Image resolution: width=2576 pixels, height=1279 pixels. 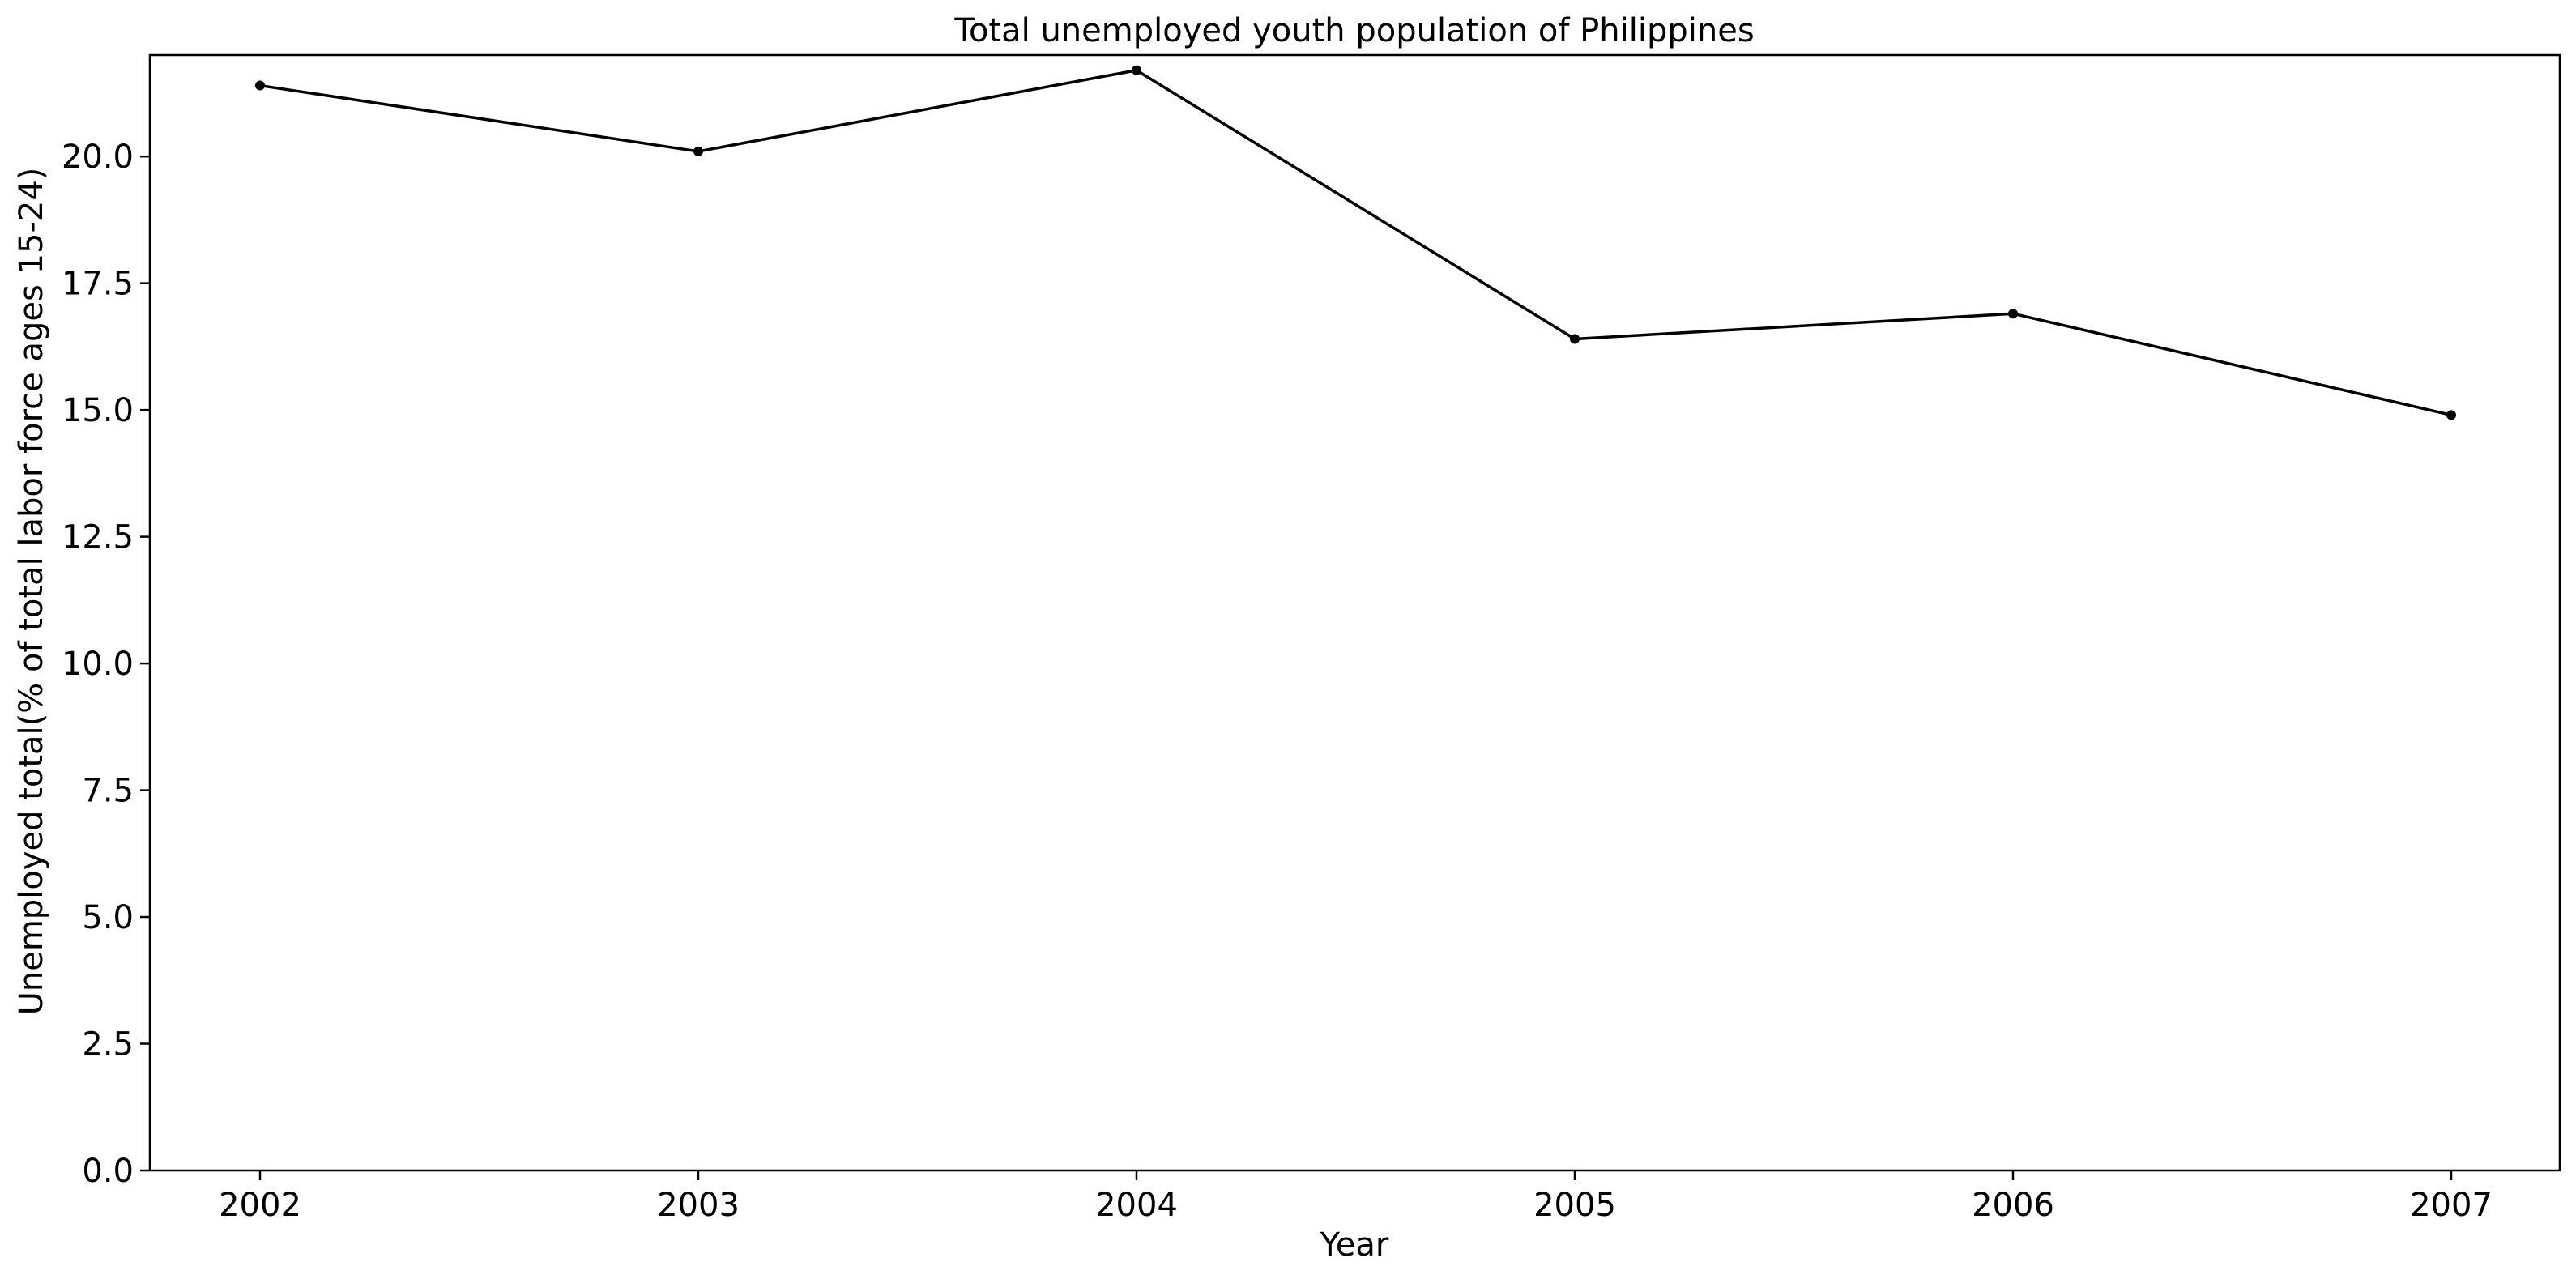 I want to click on x-axis: 2002 2003 2004 2005 2006 2007, so click(x=1356, y=1197).